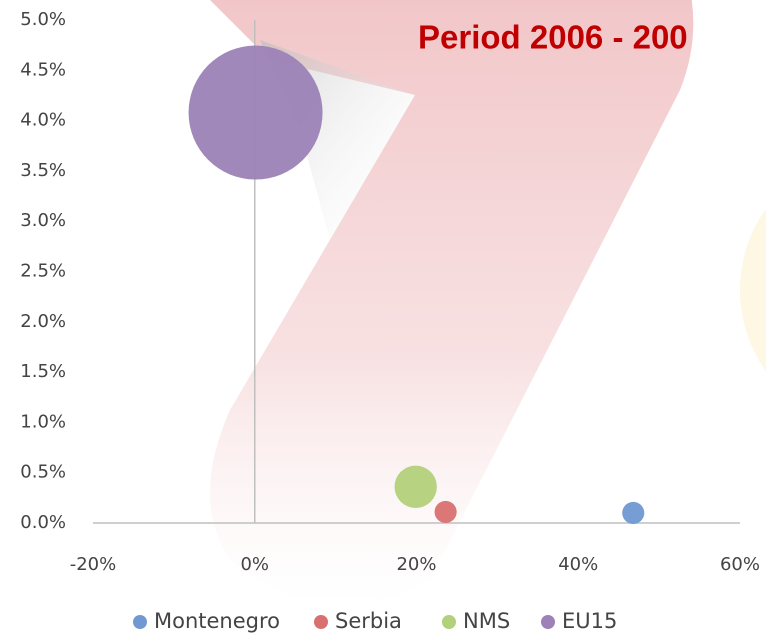  I want to click on legend-label: EU15, so click(589, 621).